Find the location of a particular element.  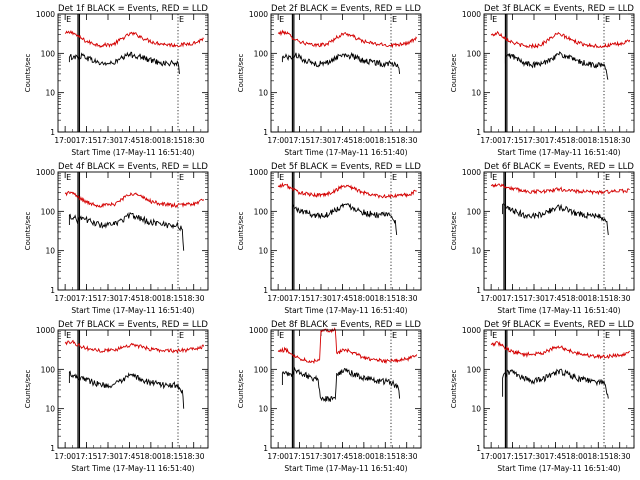

panel-title: Det 1f BLACK = Events, RED = LLD is located at coordinates (133, 9).